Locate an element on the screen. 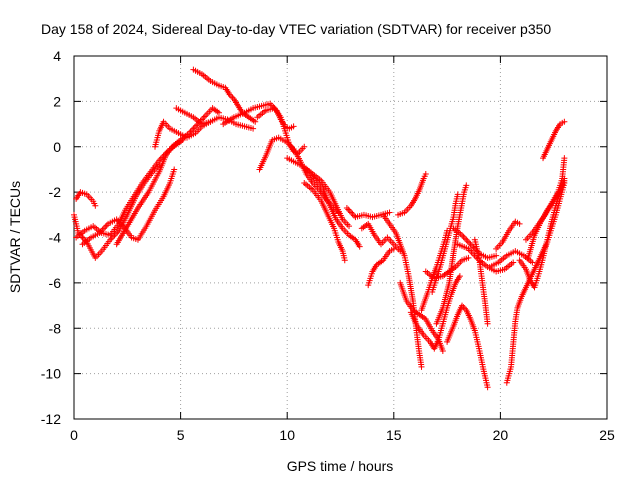 The width and height of the screenshot is (640, 480). y-tick-label: 2 is located at coordinates (57, 101).